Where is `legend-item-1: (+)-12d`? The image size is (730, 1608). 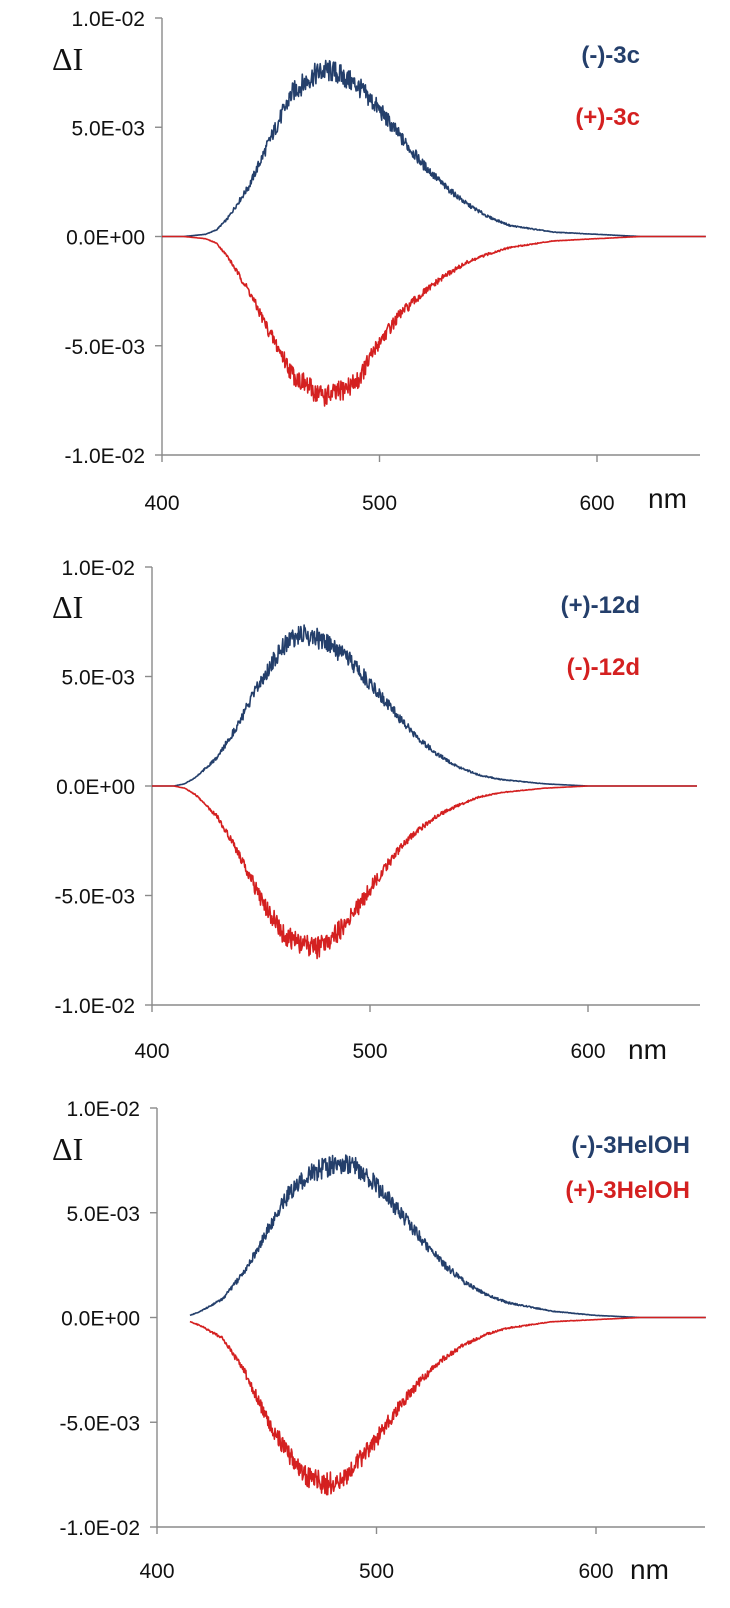 legend-item-1: (+)-12d is located at coordinates (600, 605).